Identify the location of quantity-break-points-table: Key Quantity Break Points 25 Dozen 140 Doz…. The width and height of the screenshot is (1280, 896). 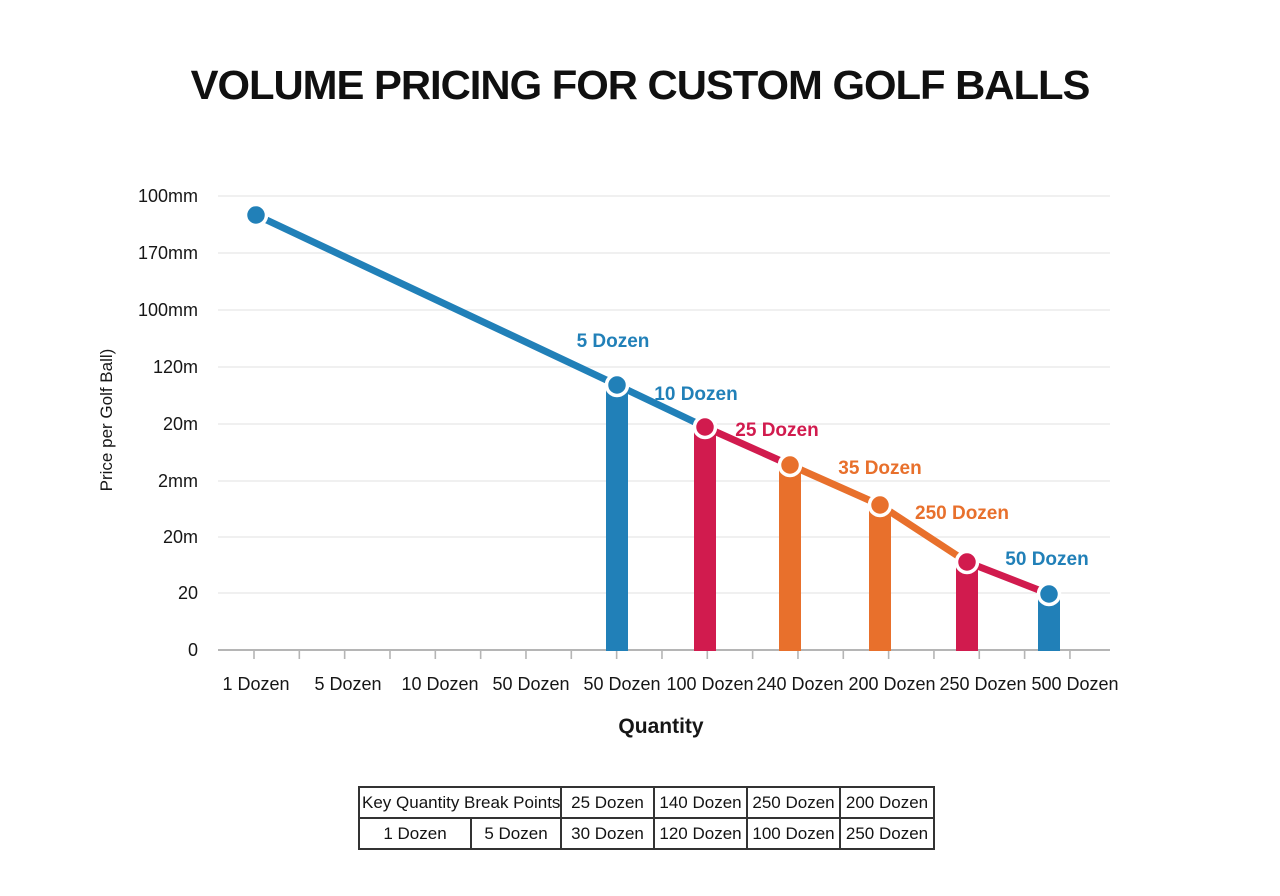
(646, 818).